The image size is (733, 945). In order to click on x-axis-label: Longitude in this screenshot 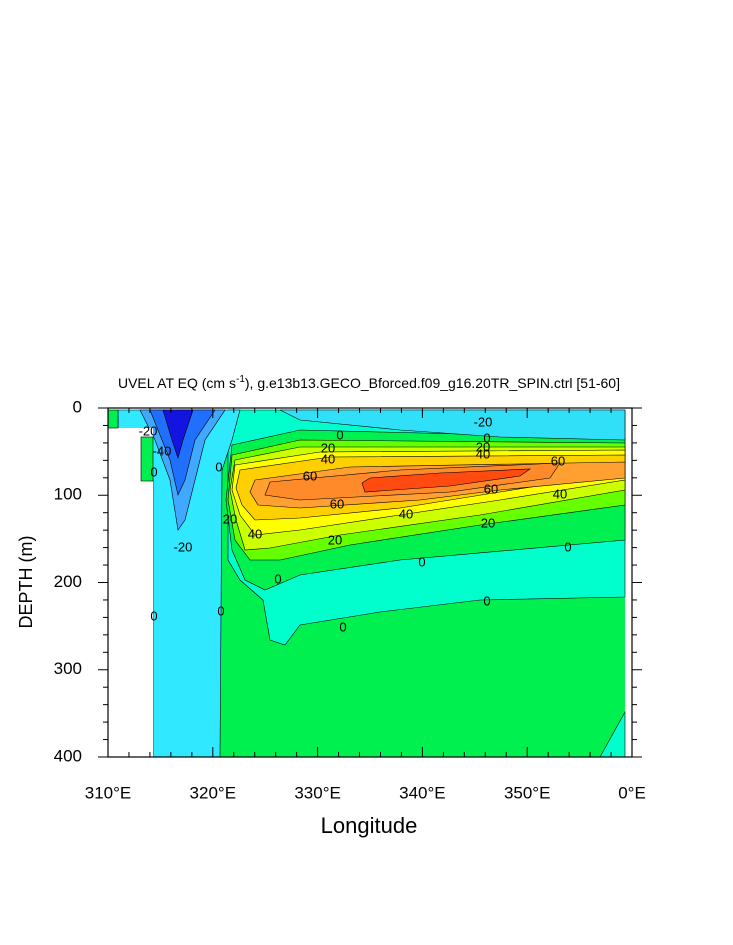, I will do `click(369, 825)`.